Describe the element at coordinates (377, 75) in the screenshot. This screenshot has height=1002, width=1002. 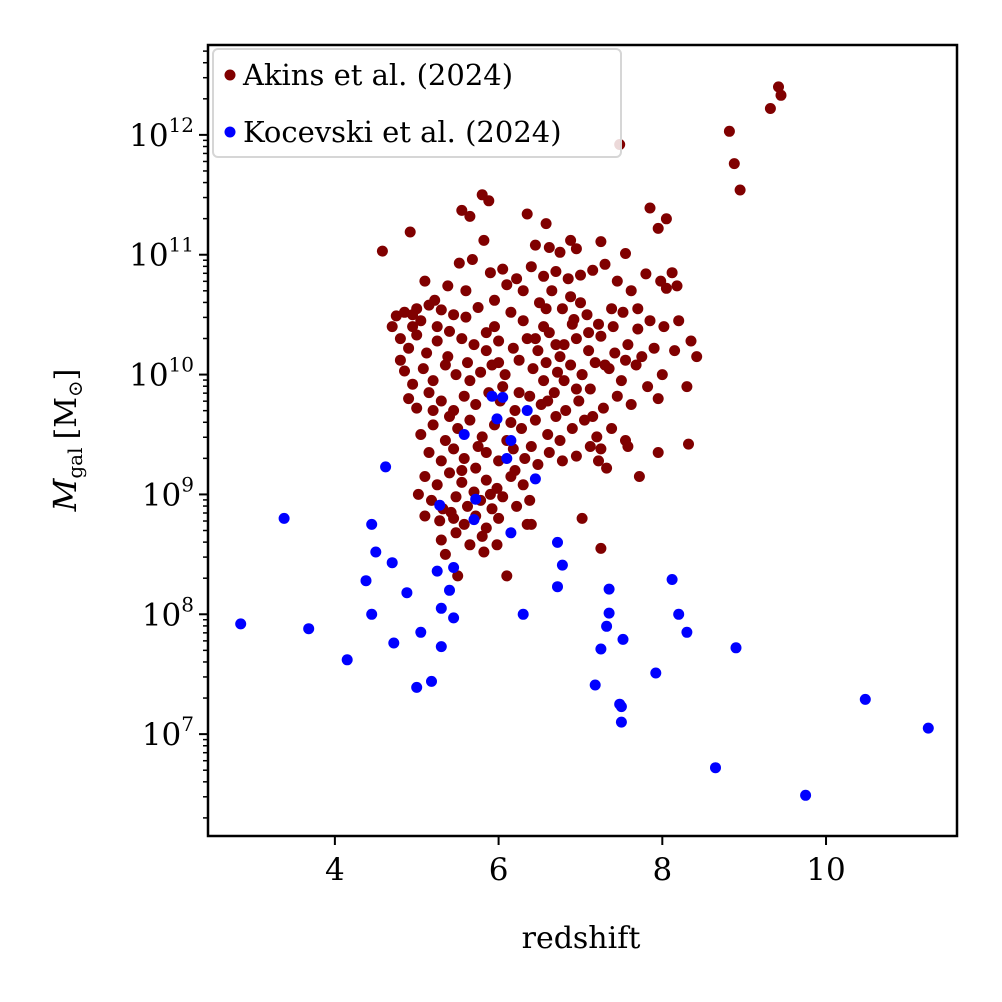
I see `legend-label-akins: Akins et al. (2024)` at that location.